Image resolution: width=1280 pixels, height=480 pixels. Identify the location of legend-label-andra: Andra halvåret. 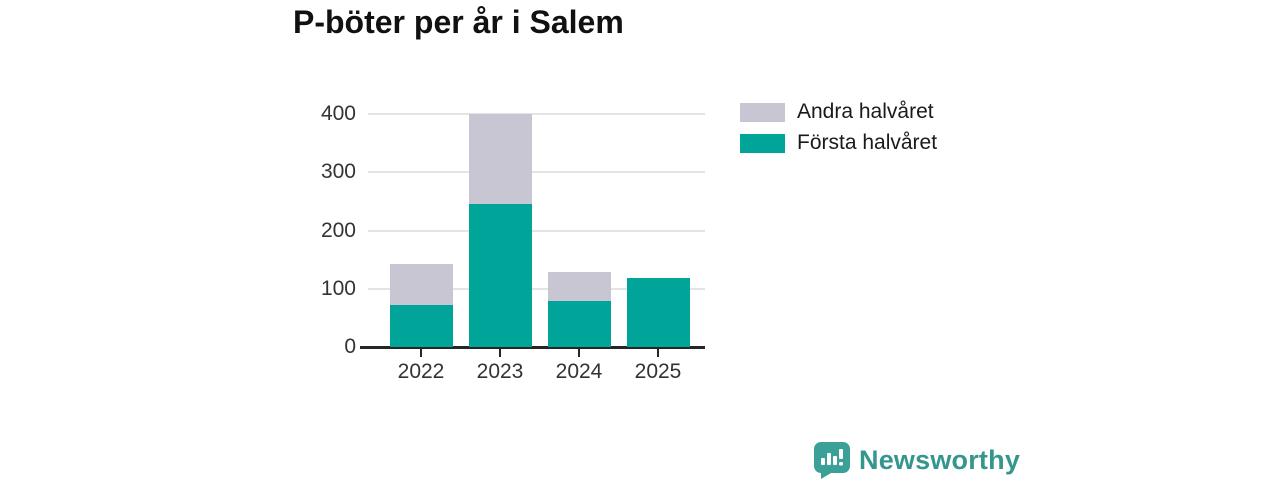
(865, 111).